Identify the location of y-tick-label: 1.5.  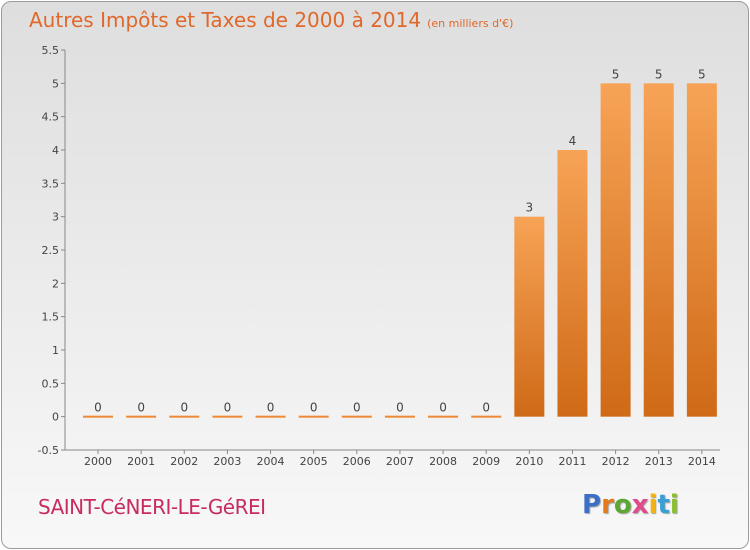
(51, 317).